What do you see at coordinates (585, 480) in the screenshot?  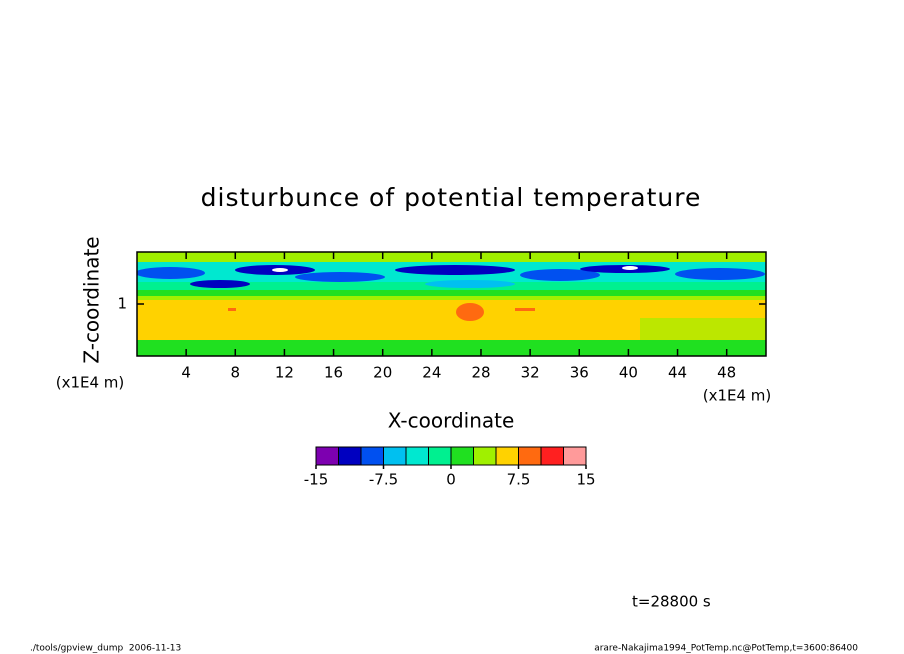 I see `colorbar-tick-label: 15` at bounding box center [585, 480].